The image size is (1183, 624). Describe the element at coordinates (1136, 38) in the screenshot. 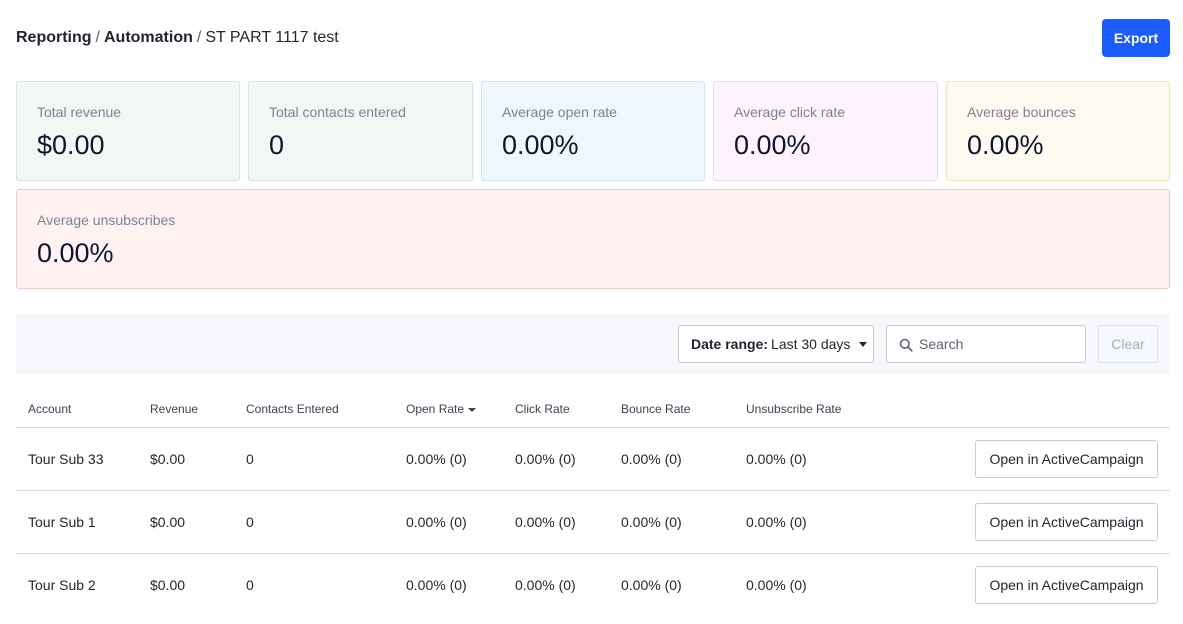

I see `export-button: Export` at that location.